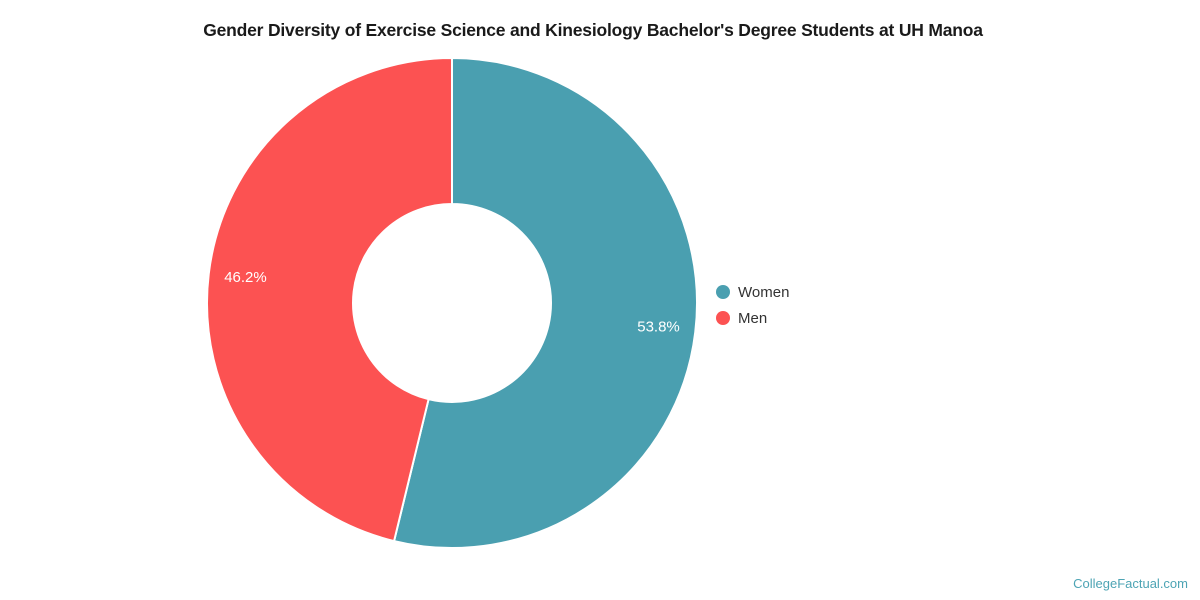  Describe the element at coordinates (245, 277) in the screenshot. I see `slice-value-label-men: 46.2%` at that location.